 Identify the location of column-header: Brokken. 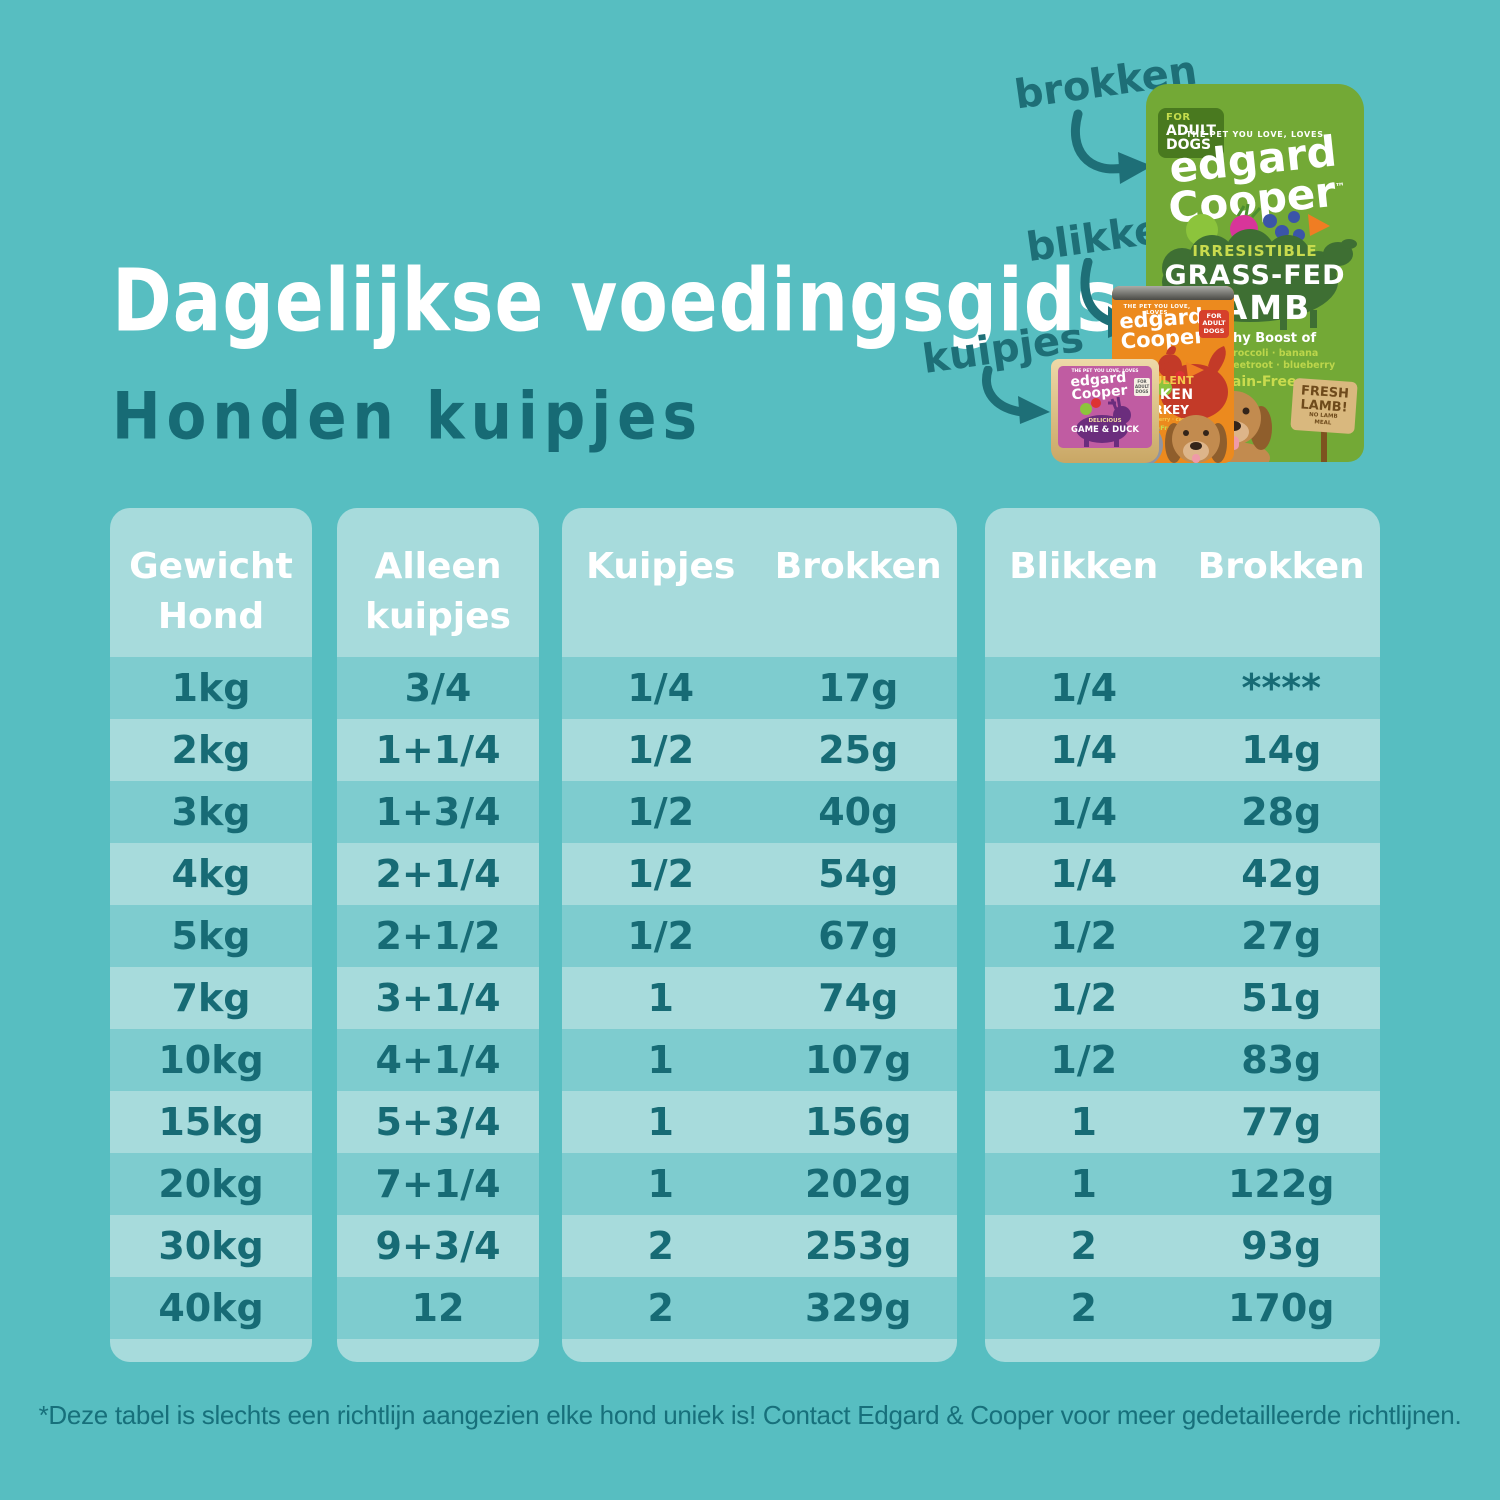
(858, 566).